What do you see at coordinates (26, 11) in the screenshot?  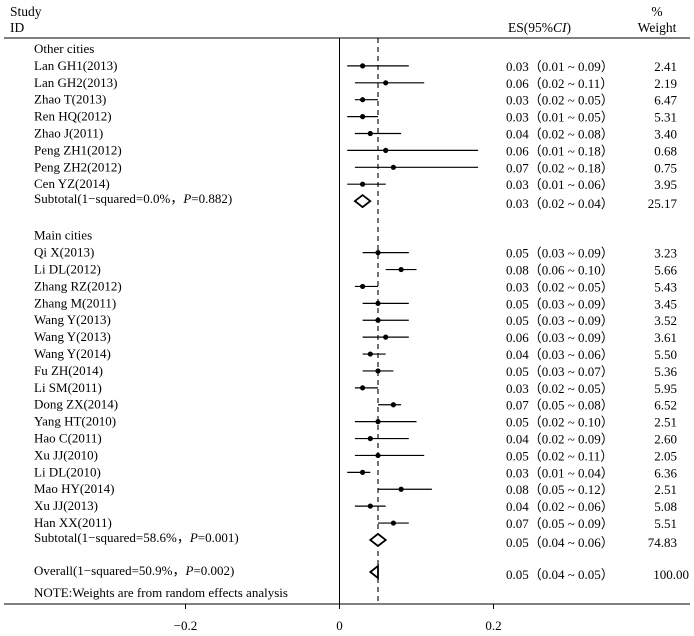 I see `header-study: Study` at bounding box center [26, 11].